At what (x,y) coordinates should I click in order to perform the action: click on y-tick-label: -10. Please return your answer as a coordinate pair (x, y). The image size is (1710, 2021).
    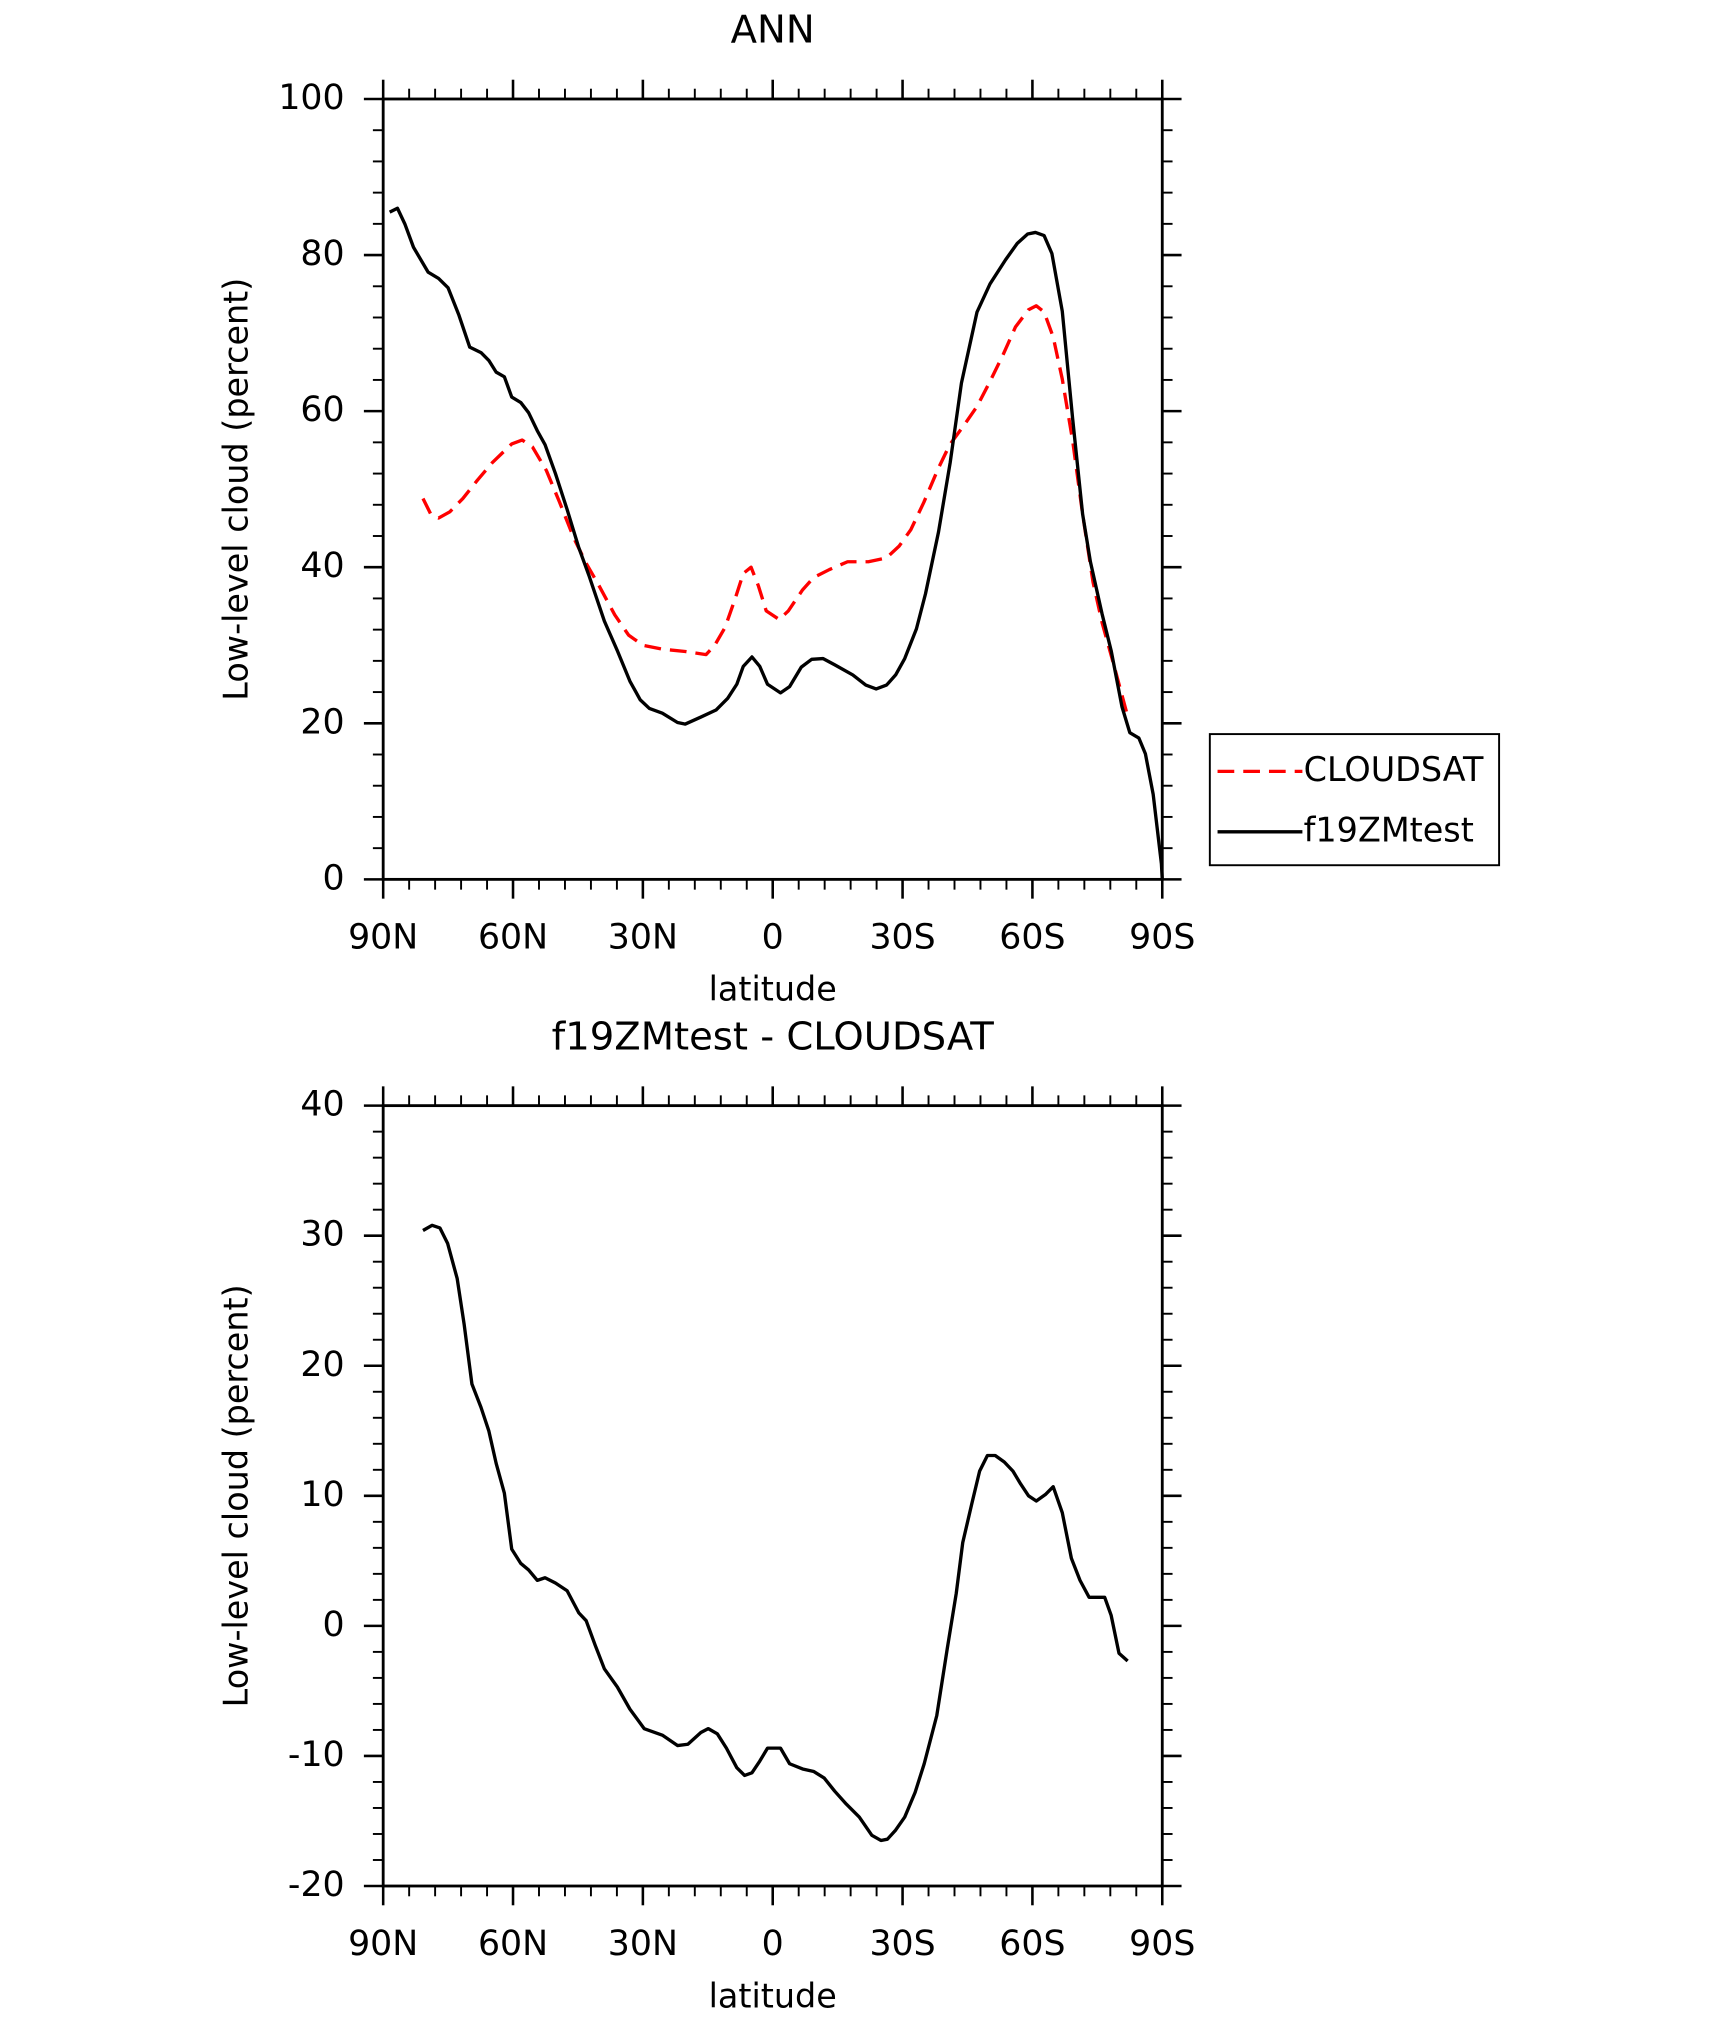
    Looking at the image, I should click on (316, 1755).